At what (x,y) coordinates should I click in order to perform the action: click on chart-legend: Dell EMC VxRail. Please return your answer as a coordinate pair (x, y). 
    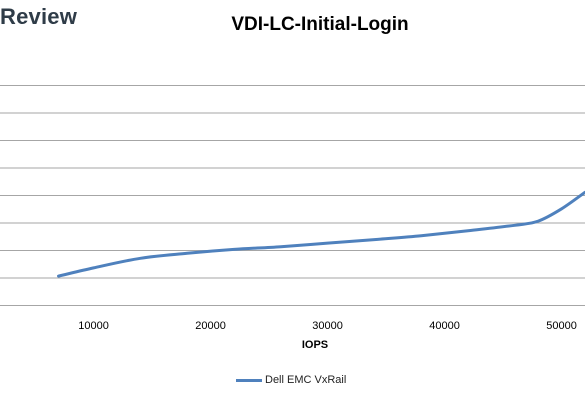
    Looking at the image, I should click on (291, 380).